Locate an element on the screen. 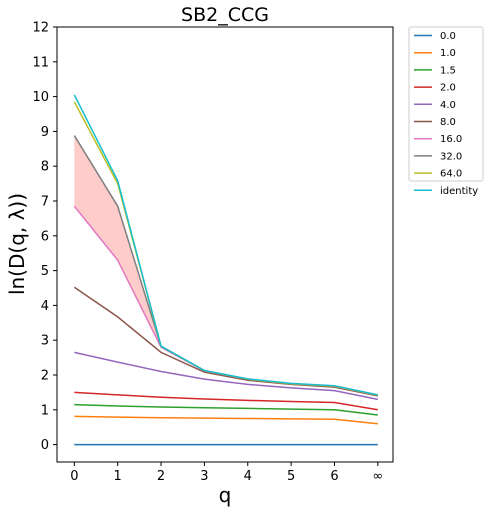  legend: 0.0 1.0 1.5 2.0 4.0 8.0 16.0 32.0 64.0 identity is located at coordinates (446, 111).